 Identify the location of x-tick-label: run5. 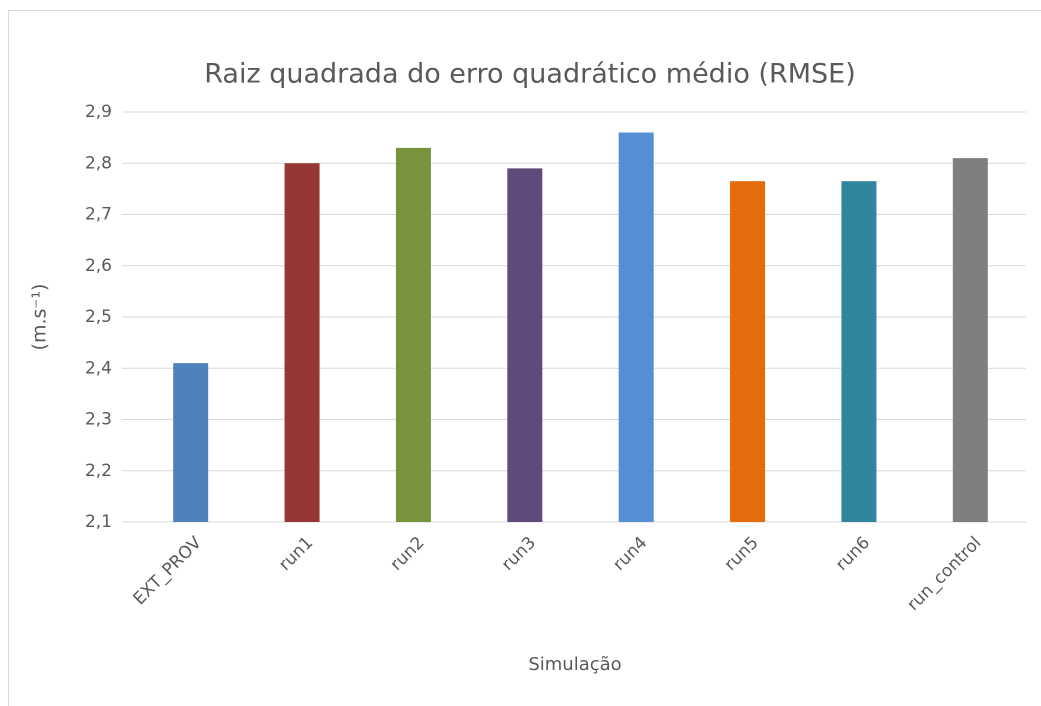
(742, 554).